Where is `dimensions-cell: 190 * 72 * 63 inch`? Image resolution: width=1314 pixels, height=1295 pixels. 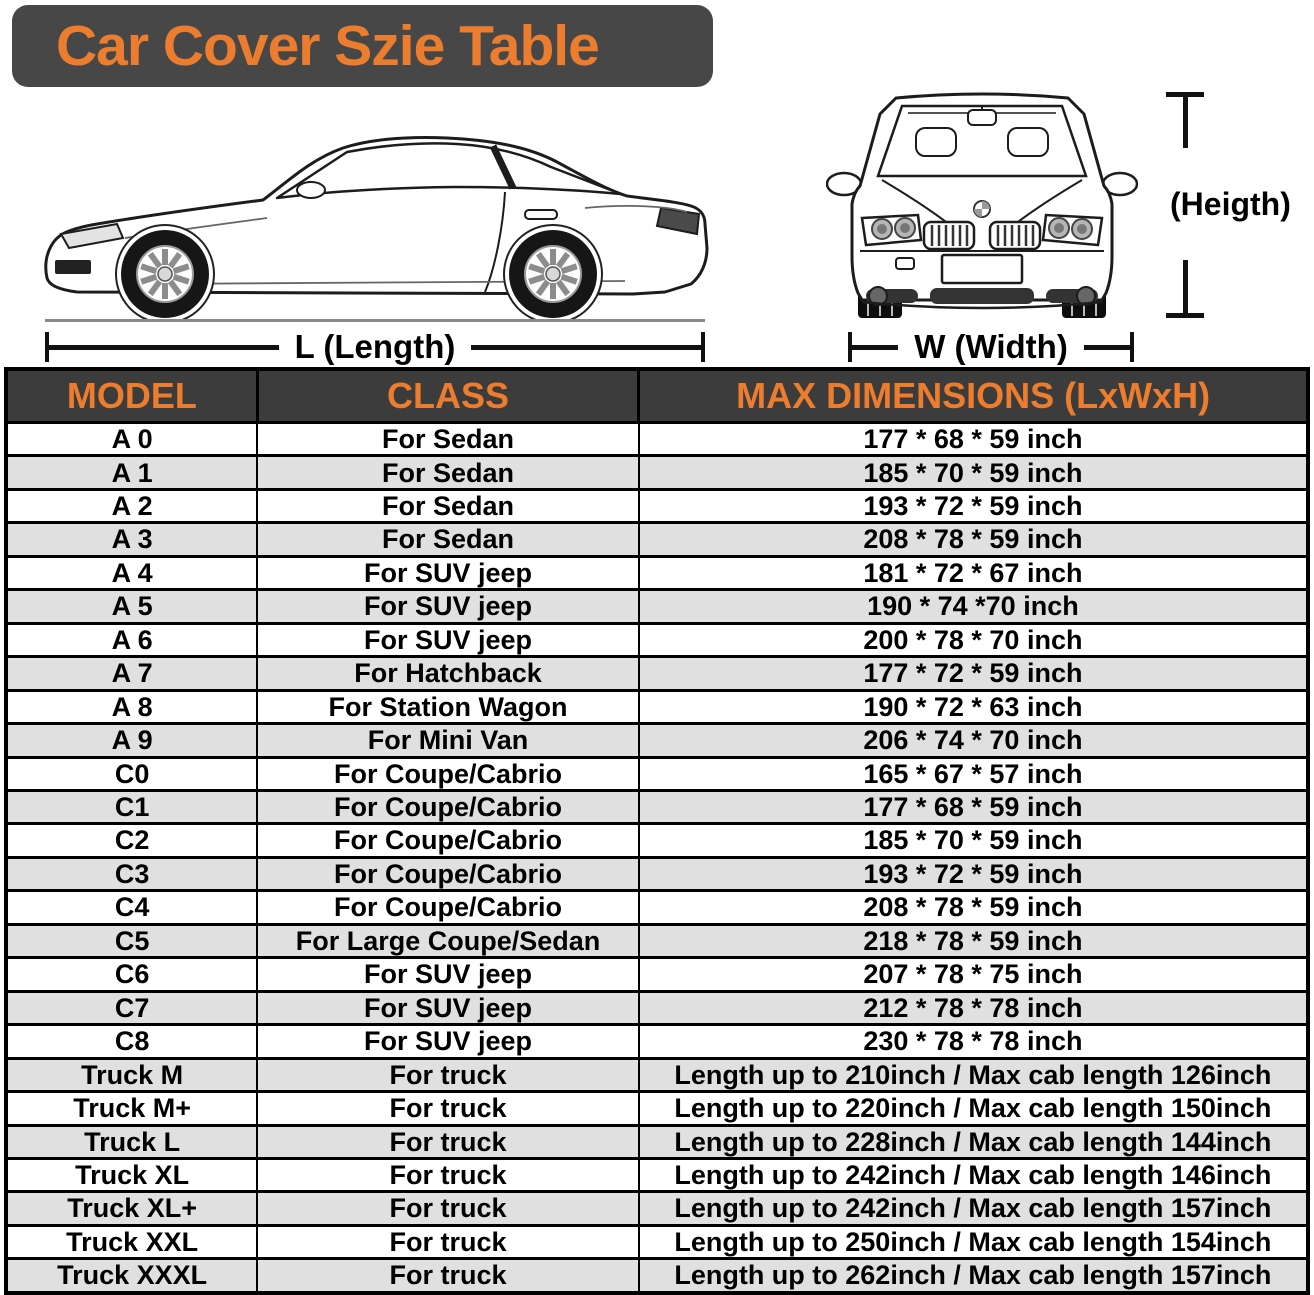 dimensions-cell: 190 * 72 * 63 inch is located at coordinates (973, 707).